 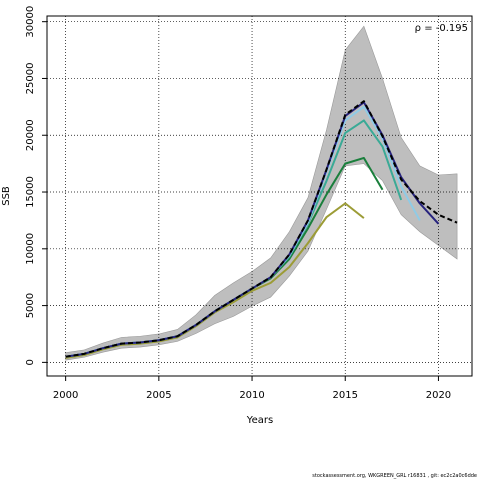 I want to click on y-tick-label: 10000, so click(x=30, y=249).